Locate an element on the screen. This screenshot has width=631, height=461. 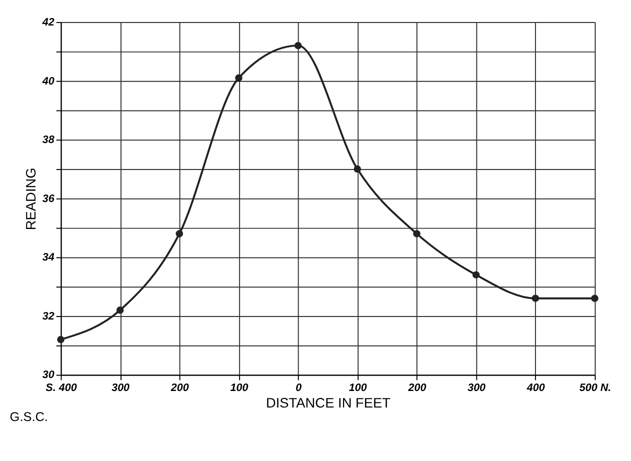
y-axis-title: READING is located at coordinates (31, 199).